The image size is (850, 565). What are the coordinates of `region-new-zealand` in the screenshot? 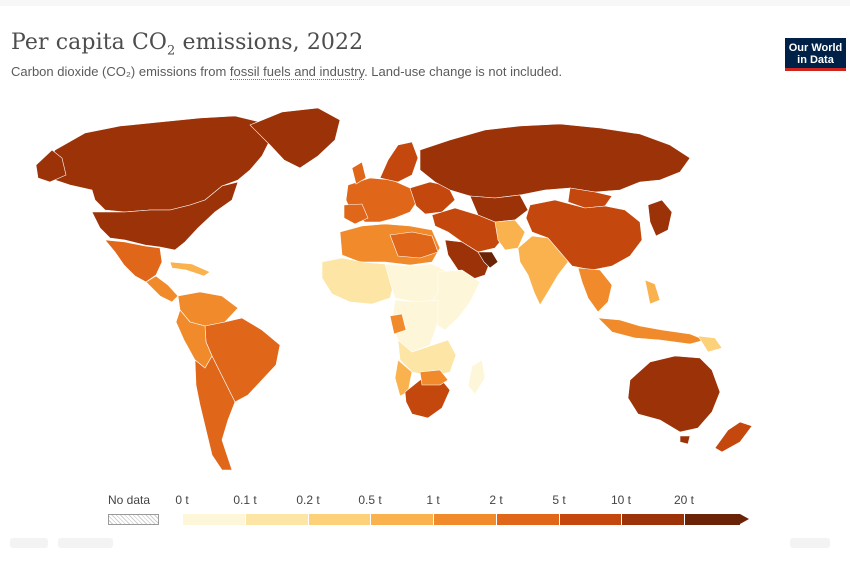 It's located at (733, 437).